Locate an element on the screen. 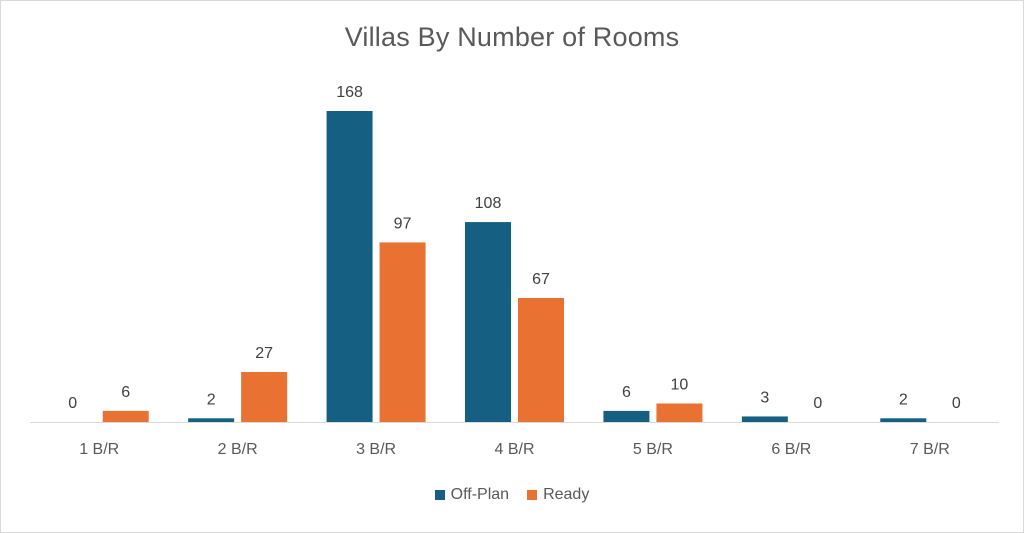  legend-swatch-off-plan is located at coordinates (439, 495).